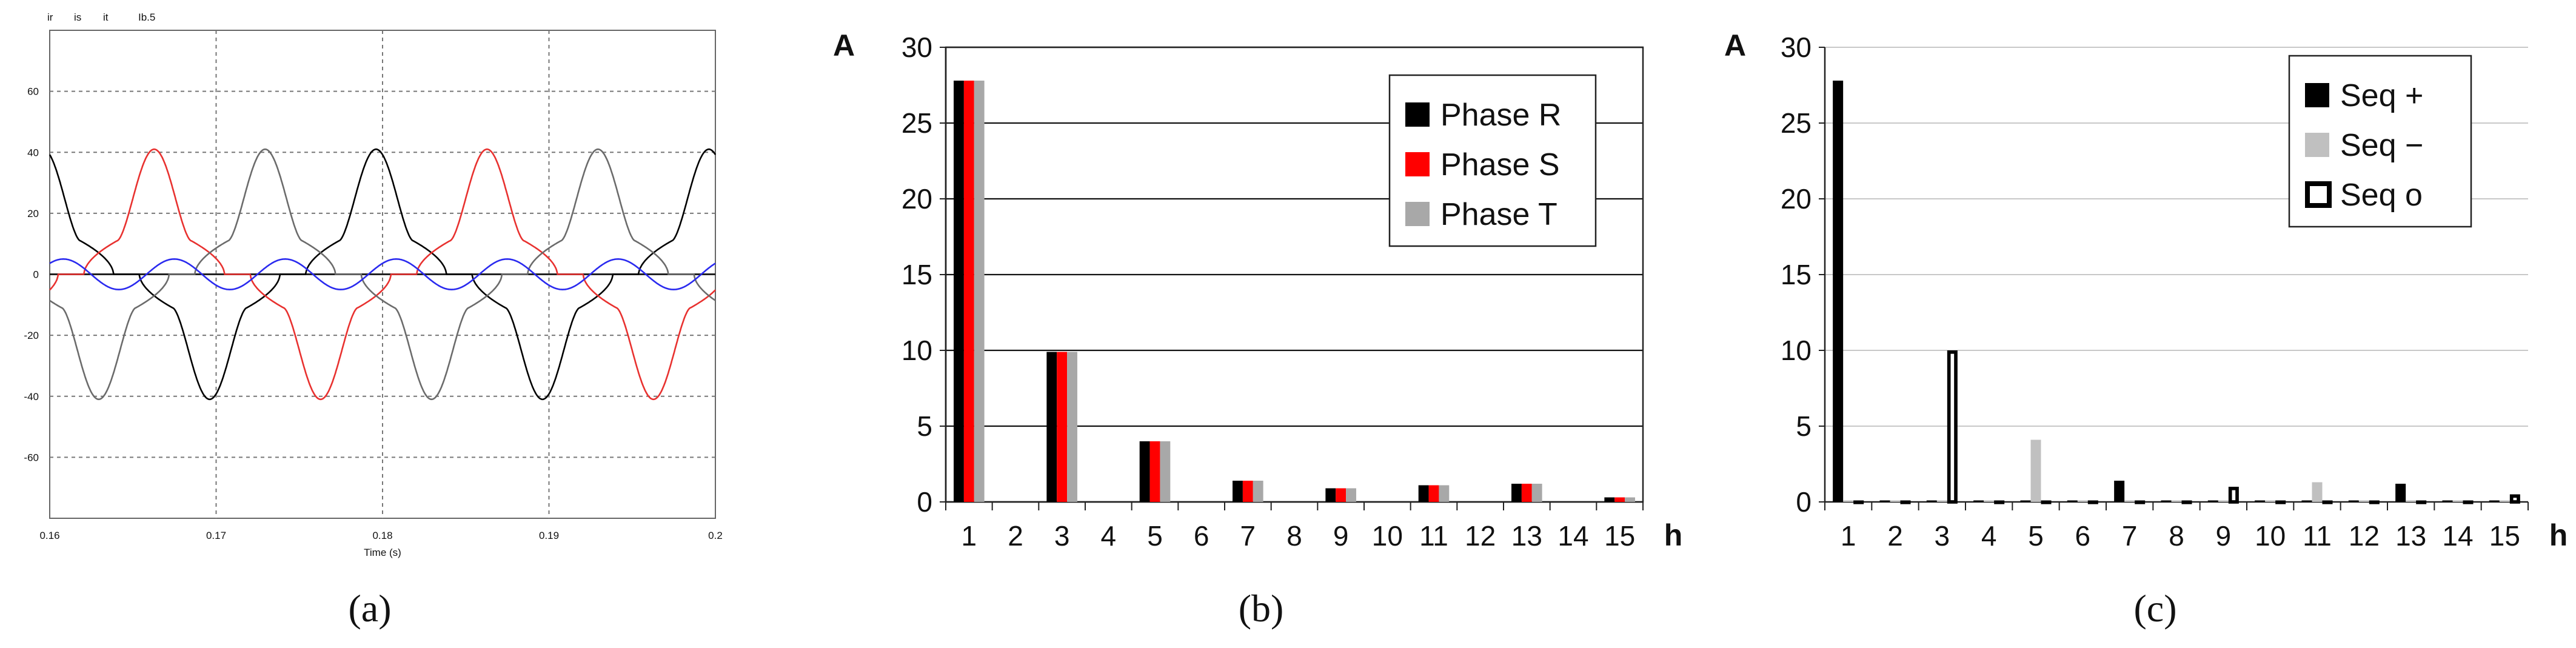 The height and width of the screenshot is (648, 2576). Describe the element at coordinates (1989, 536) in the screenshot. I see `x-tick-label: 4` at that location.